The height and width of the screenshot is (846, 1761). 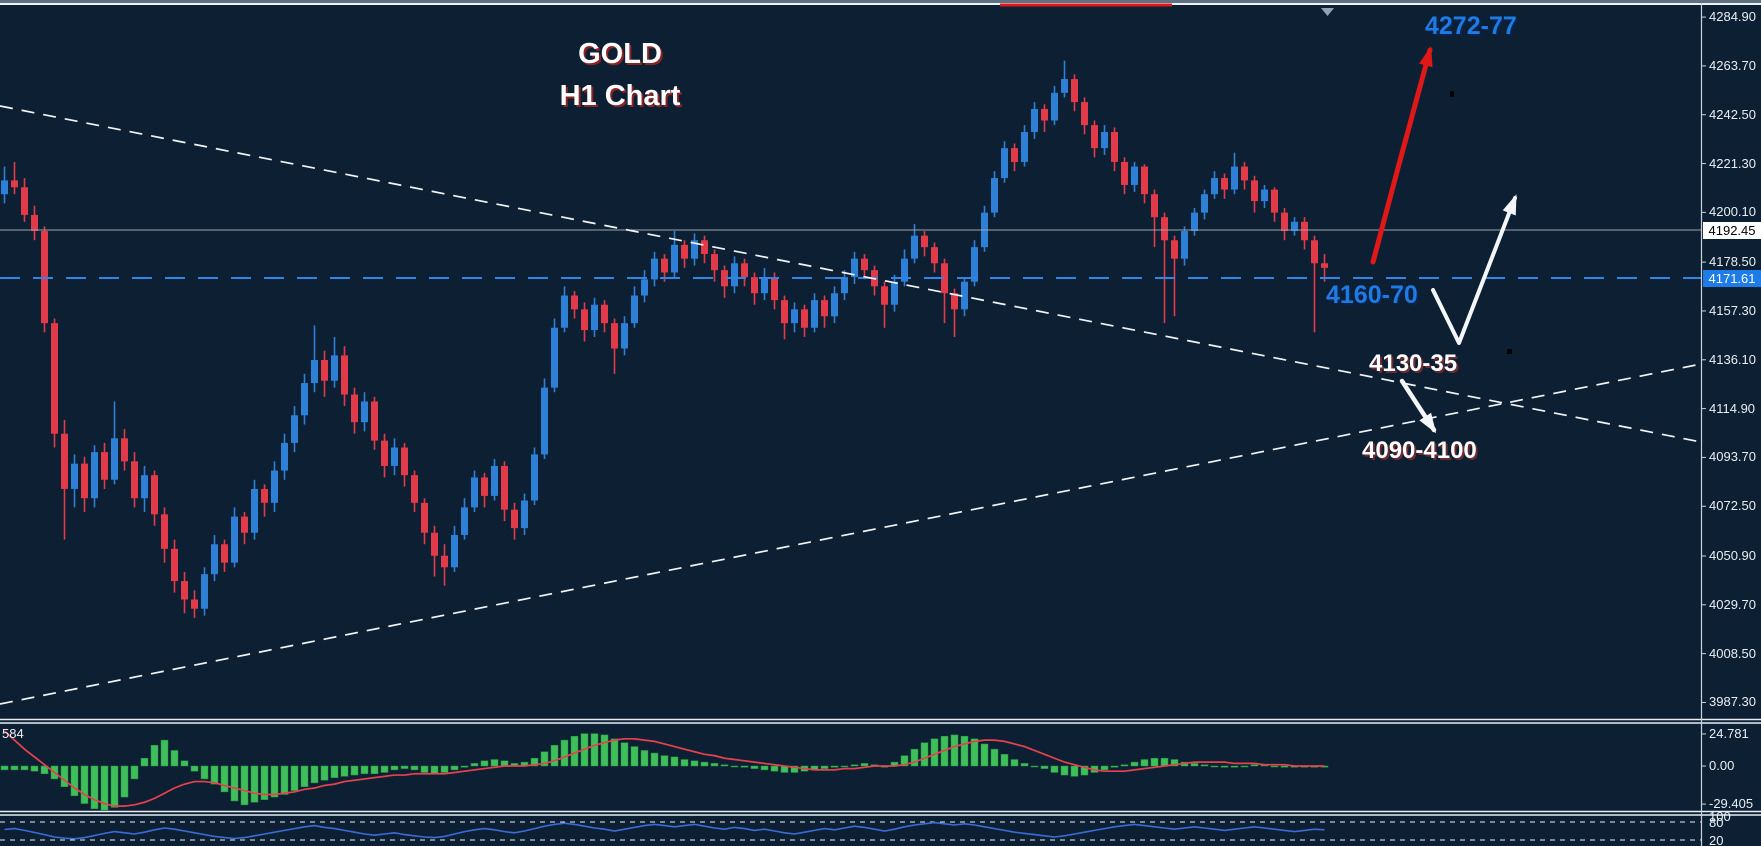 I want to click on drawn-arrows, so click(x=1443, y=240).